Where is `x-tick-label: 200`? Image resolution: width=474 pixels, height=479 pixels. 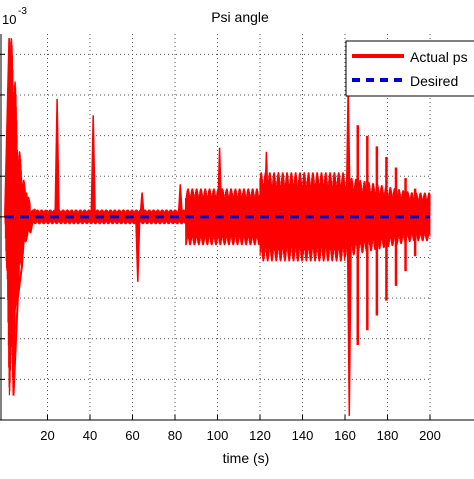 x-tick-label: 200 is located at coordinates (430, 435).